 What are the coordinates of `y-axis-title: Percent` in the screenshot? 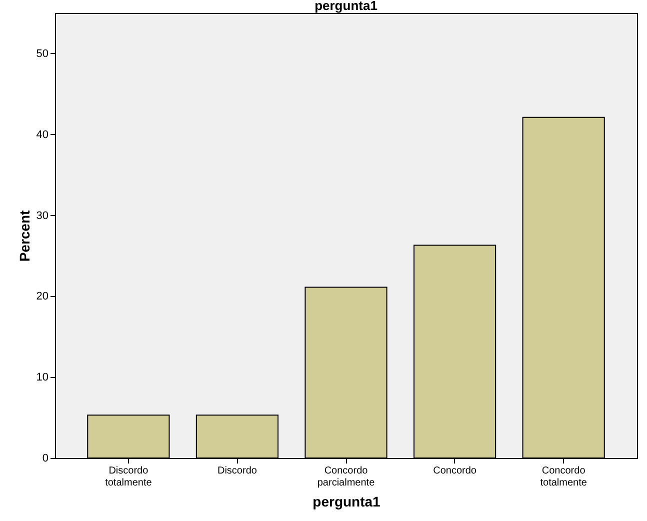 It's located at (24, 236).